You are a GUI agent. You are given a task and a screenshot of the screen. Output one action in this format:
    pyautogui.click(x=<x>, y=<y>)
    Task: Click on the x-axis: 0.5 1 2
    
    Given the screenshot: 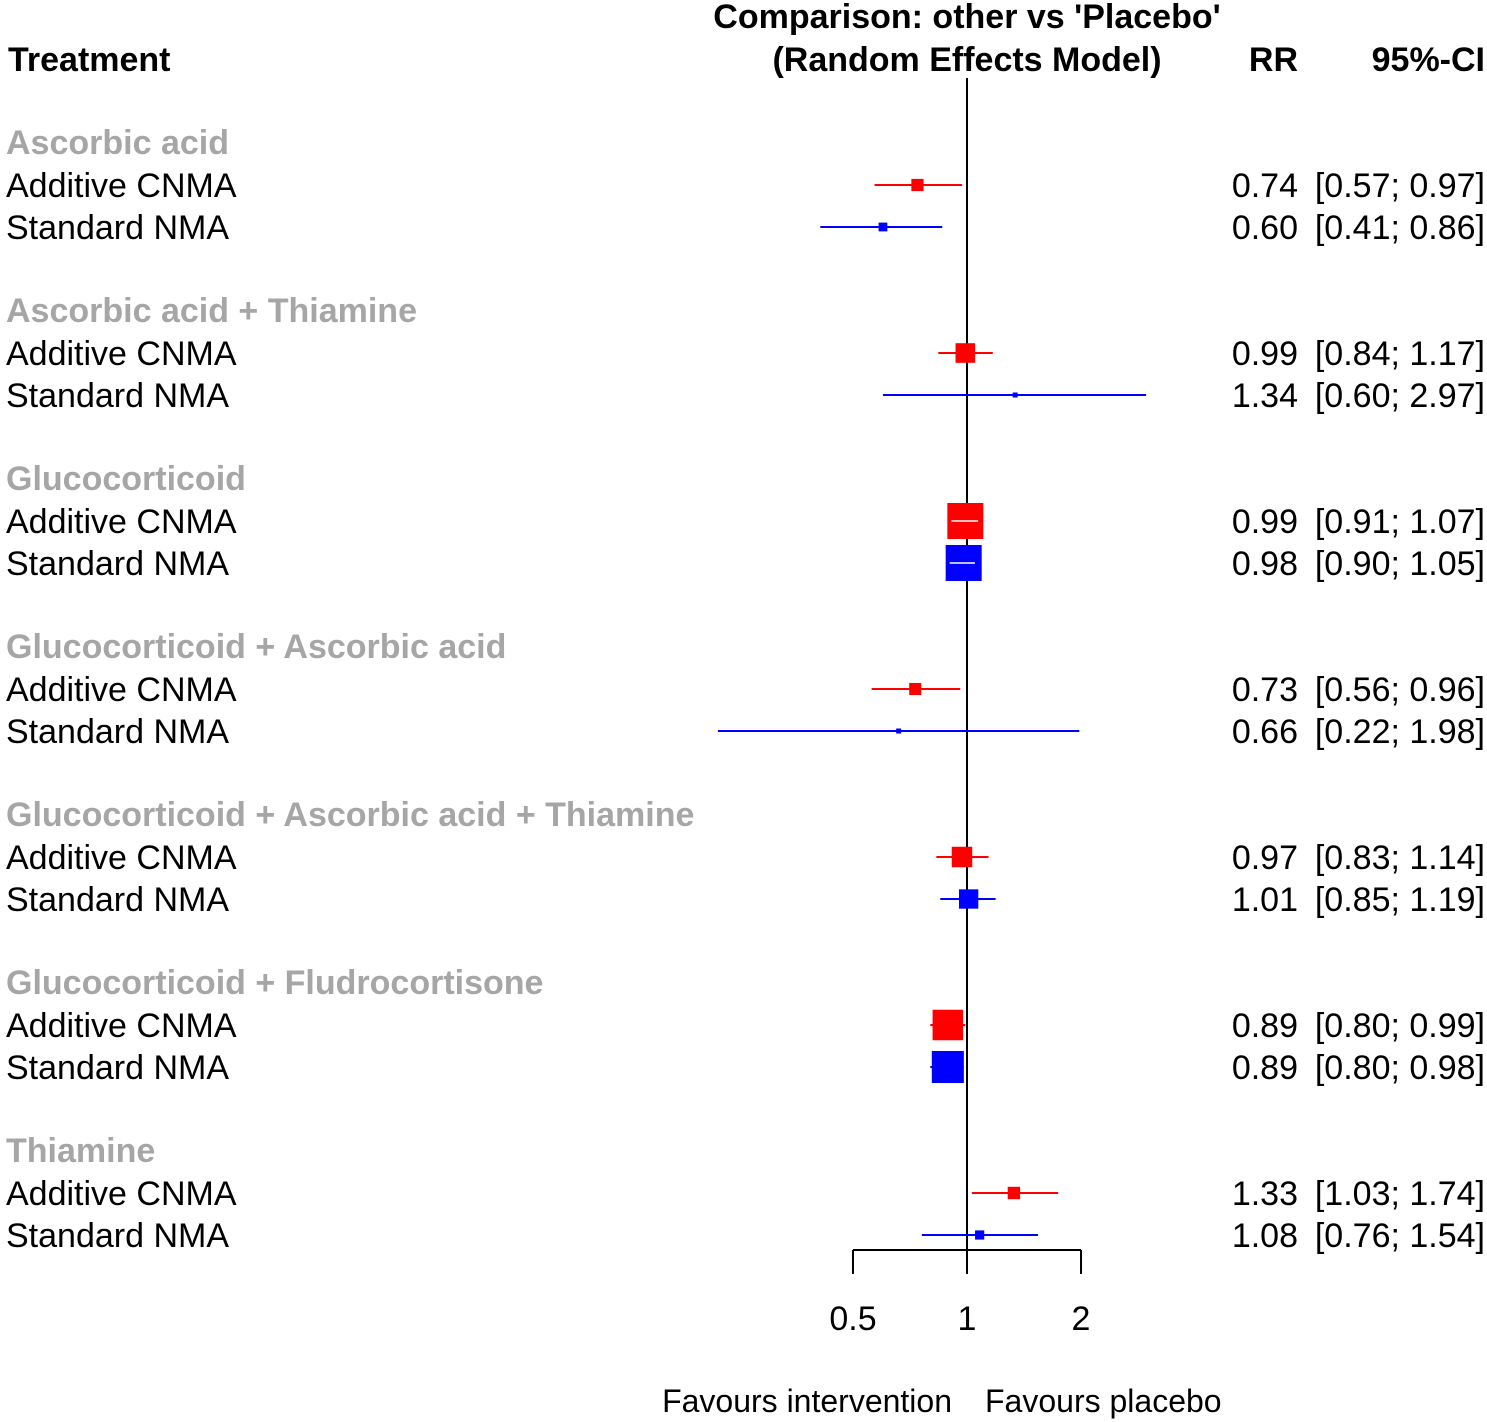 What is the action you would take?
    pyautogui.click(x=960, y=1293)
    